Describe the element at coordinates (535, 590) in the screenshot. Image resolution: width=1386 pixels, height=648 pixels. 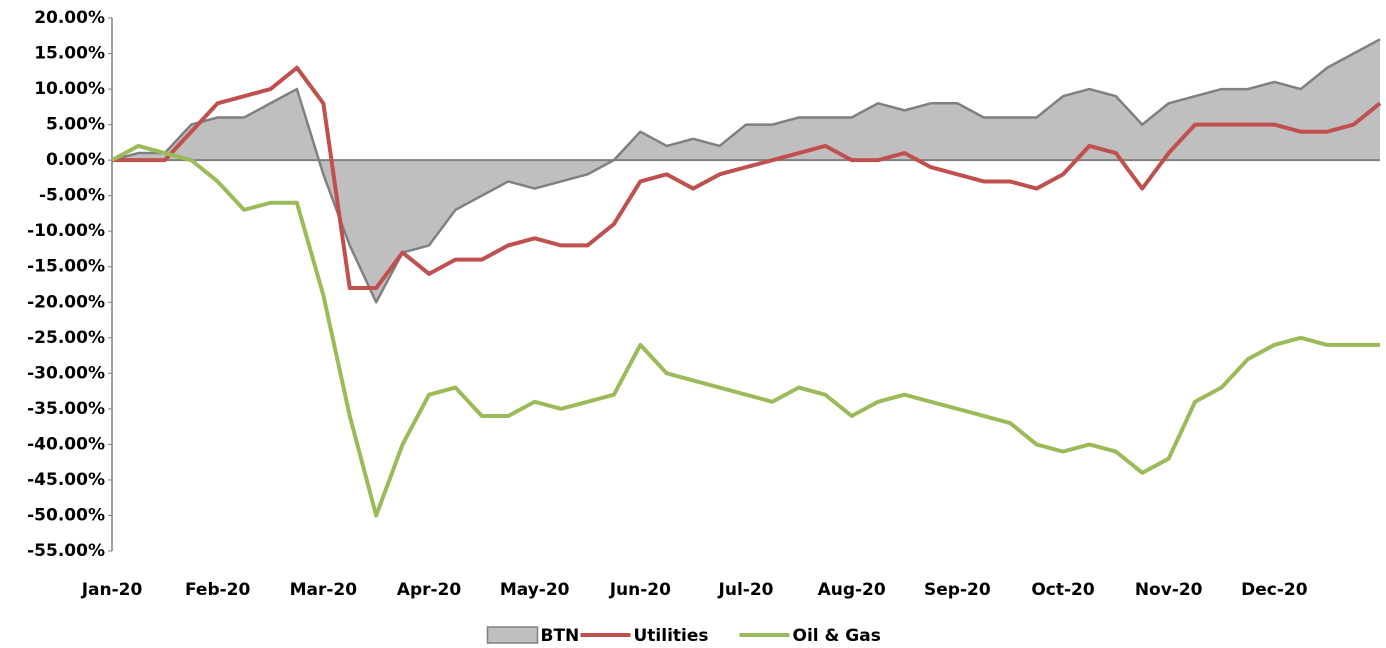
I see `x-tick-label: May-20` at that location.